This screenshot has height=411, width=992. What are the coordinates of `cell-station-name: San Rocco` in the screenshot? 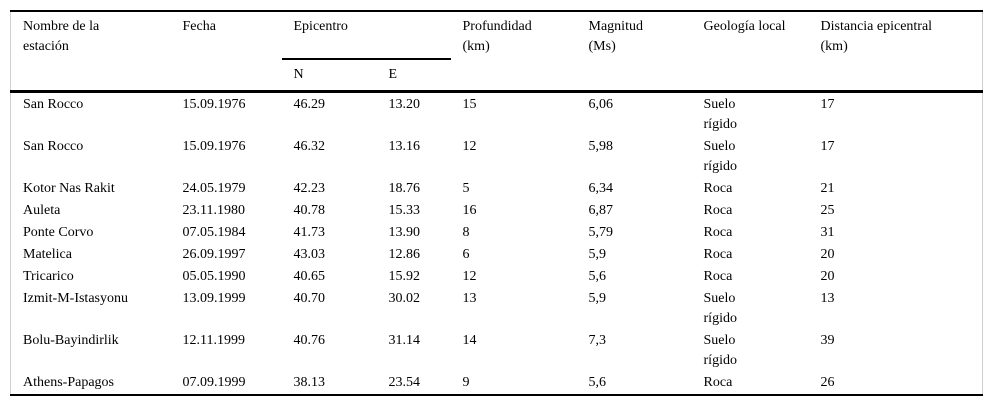 It's located at (53, 104).